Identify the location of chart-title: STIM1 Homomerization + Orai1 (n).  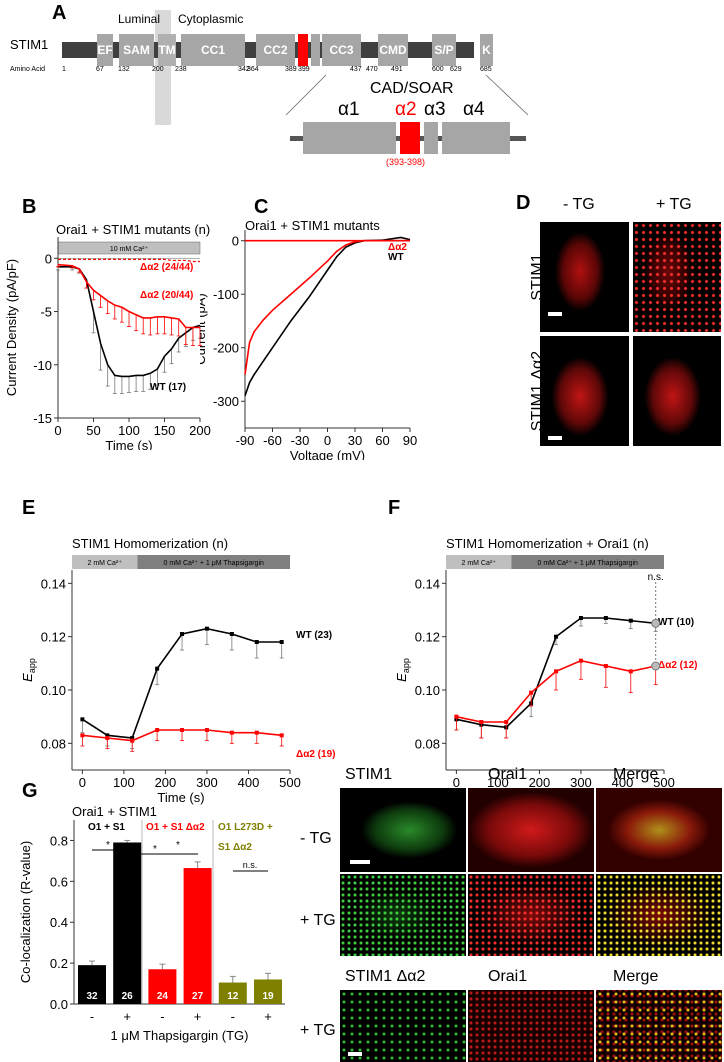
(547, 543).